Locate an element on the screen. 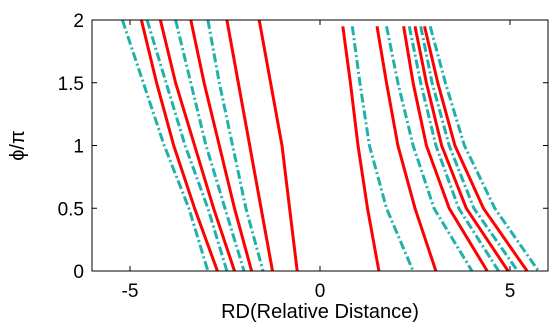 This screenshot has width=552, height=327. y-tick-label: 1 is located at coordinates (78, 147).